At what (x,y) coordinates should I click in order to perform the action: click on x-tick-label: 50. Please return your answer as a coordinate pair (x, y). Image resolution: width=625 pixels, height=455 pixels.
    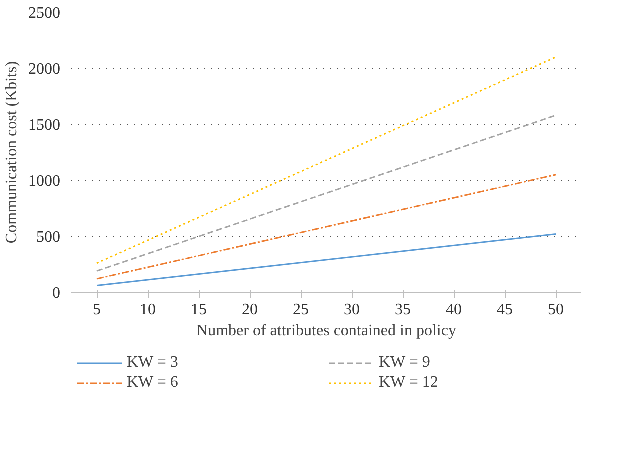
    Looking at the image, I should click on (556, 310).